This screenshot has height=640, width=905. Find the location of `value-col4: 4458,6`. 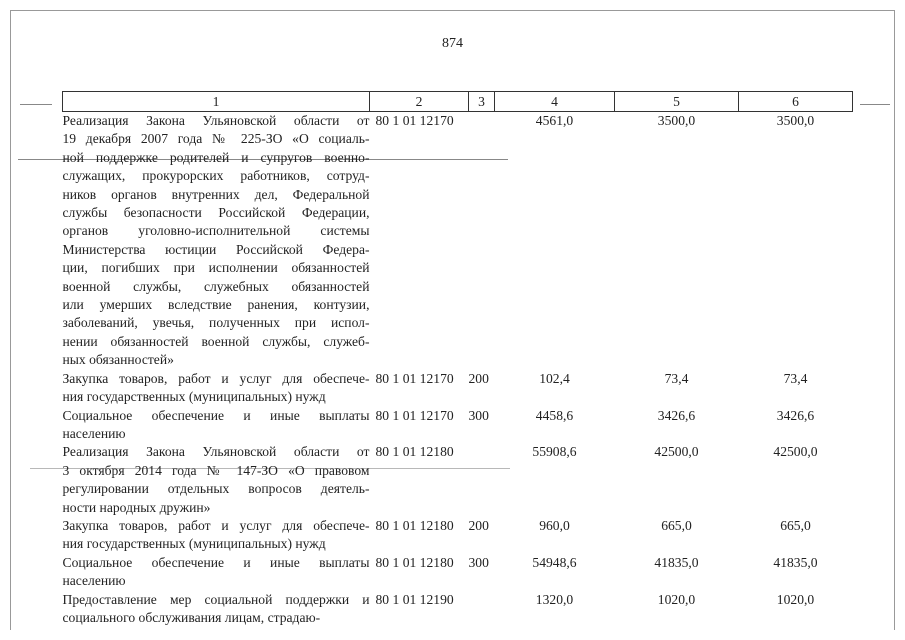

value-col4: 4458,6 is located at coordinates (554, 415).